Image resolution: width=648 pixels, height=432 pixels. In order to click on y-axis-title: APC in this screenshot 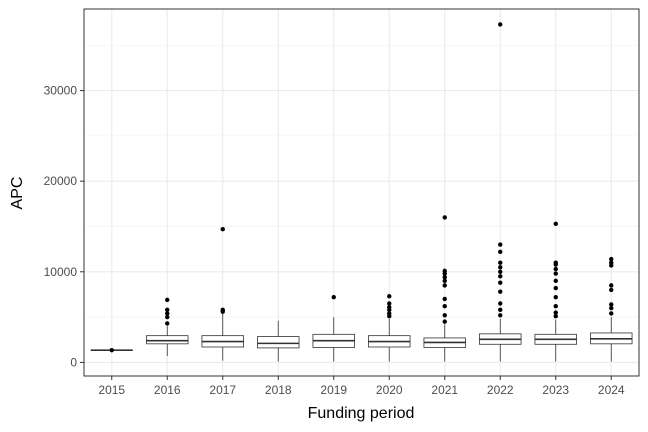, I will do `click(17, 193)`.